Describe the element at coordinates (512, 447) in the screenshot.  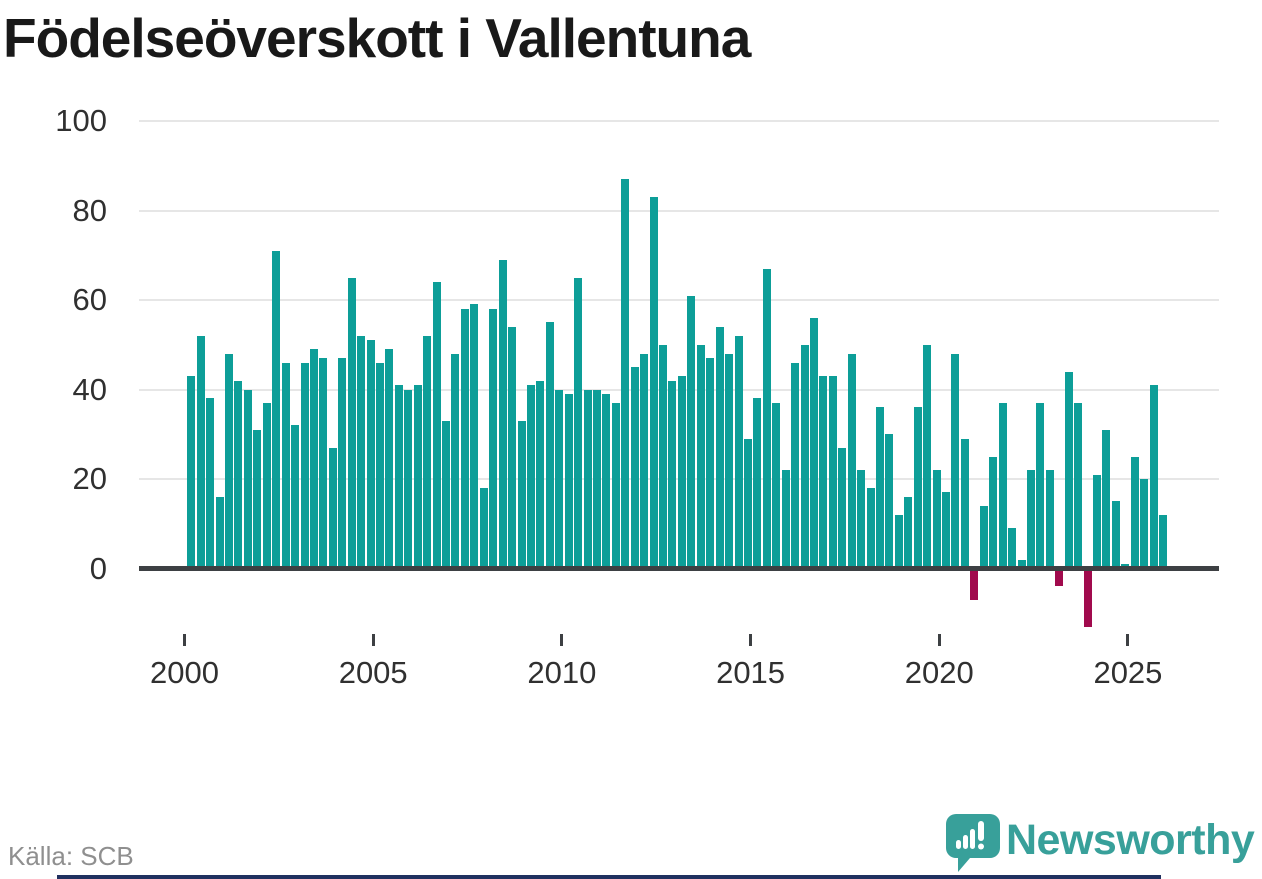
I see `bar-2008Q3` at that location.